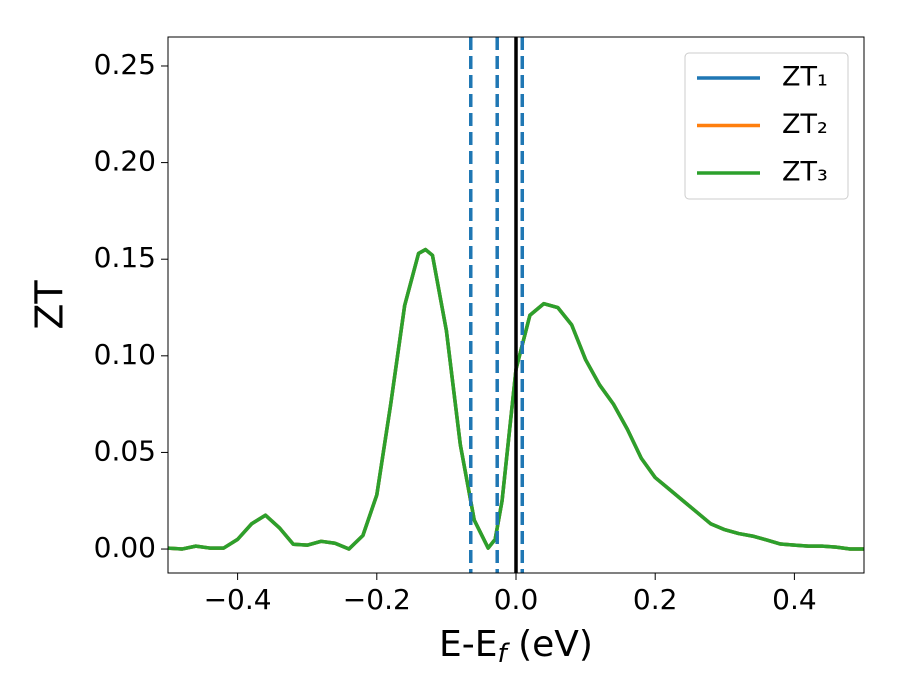 Image resolution: width=900 pixels, height=700 pixels. I want to click on legend-label: ZT₂, so click(805, 124).